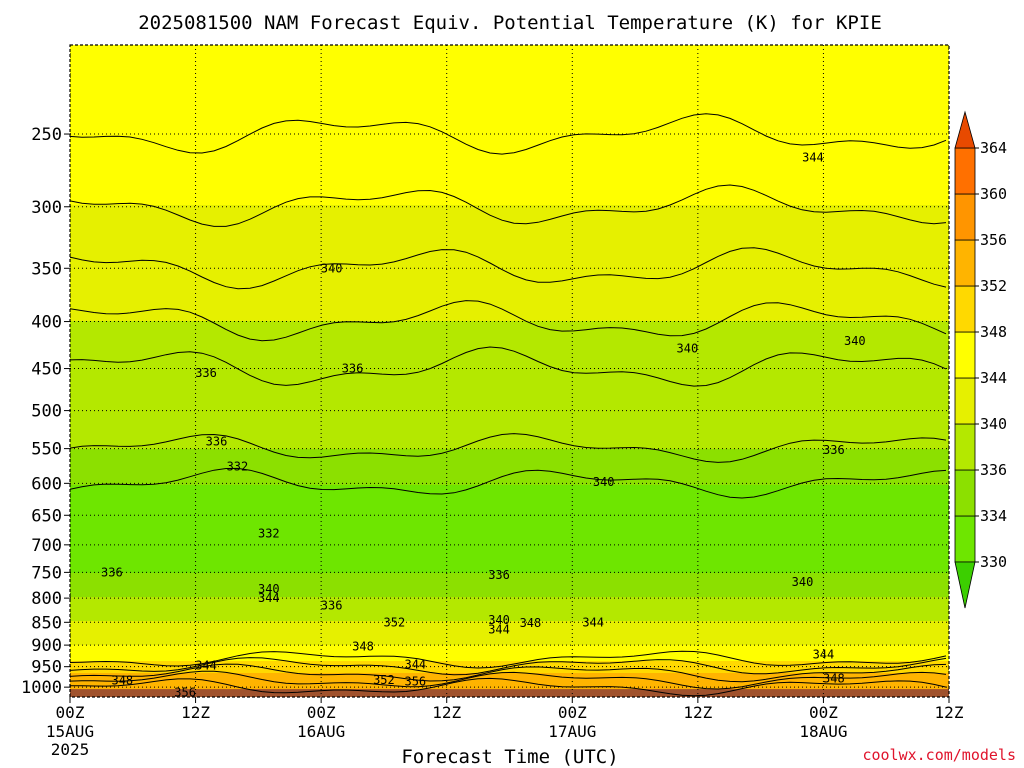 The height and width of the screenshot is (768, 1024). I want to click on x-tick-date: 16AUG, so click(321, 731).